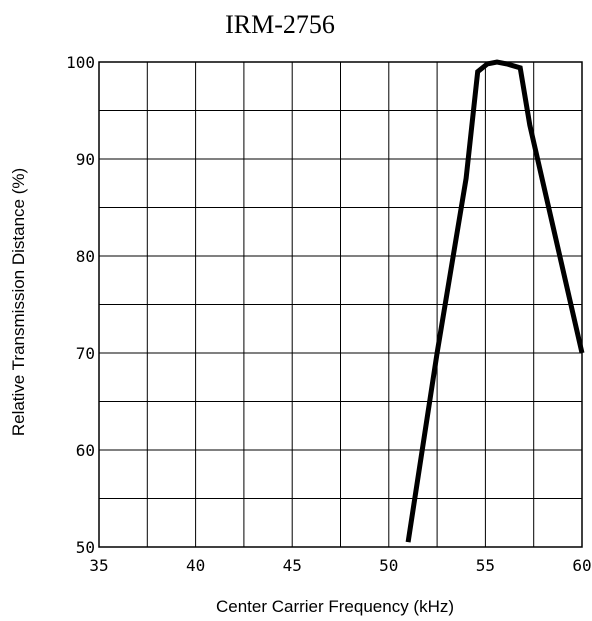 This screenshot has width=592, height=621. Describe the element at coordinates (85, 159) in the screenshot. I see `y-tick-label-90: 90` at that location.